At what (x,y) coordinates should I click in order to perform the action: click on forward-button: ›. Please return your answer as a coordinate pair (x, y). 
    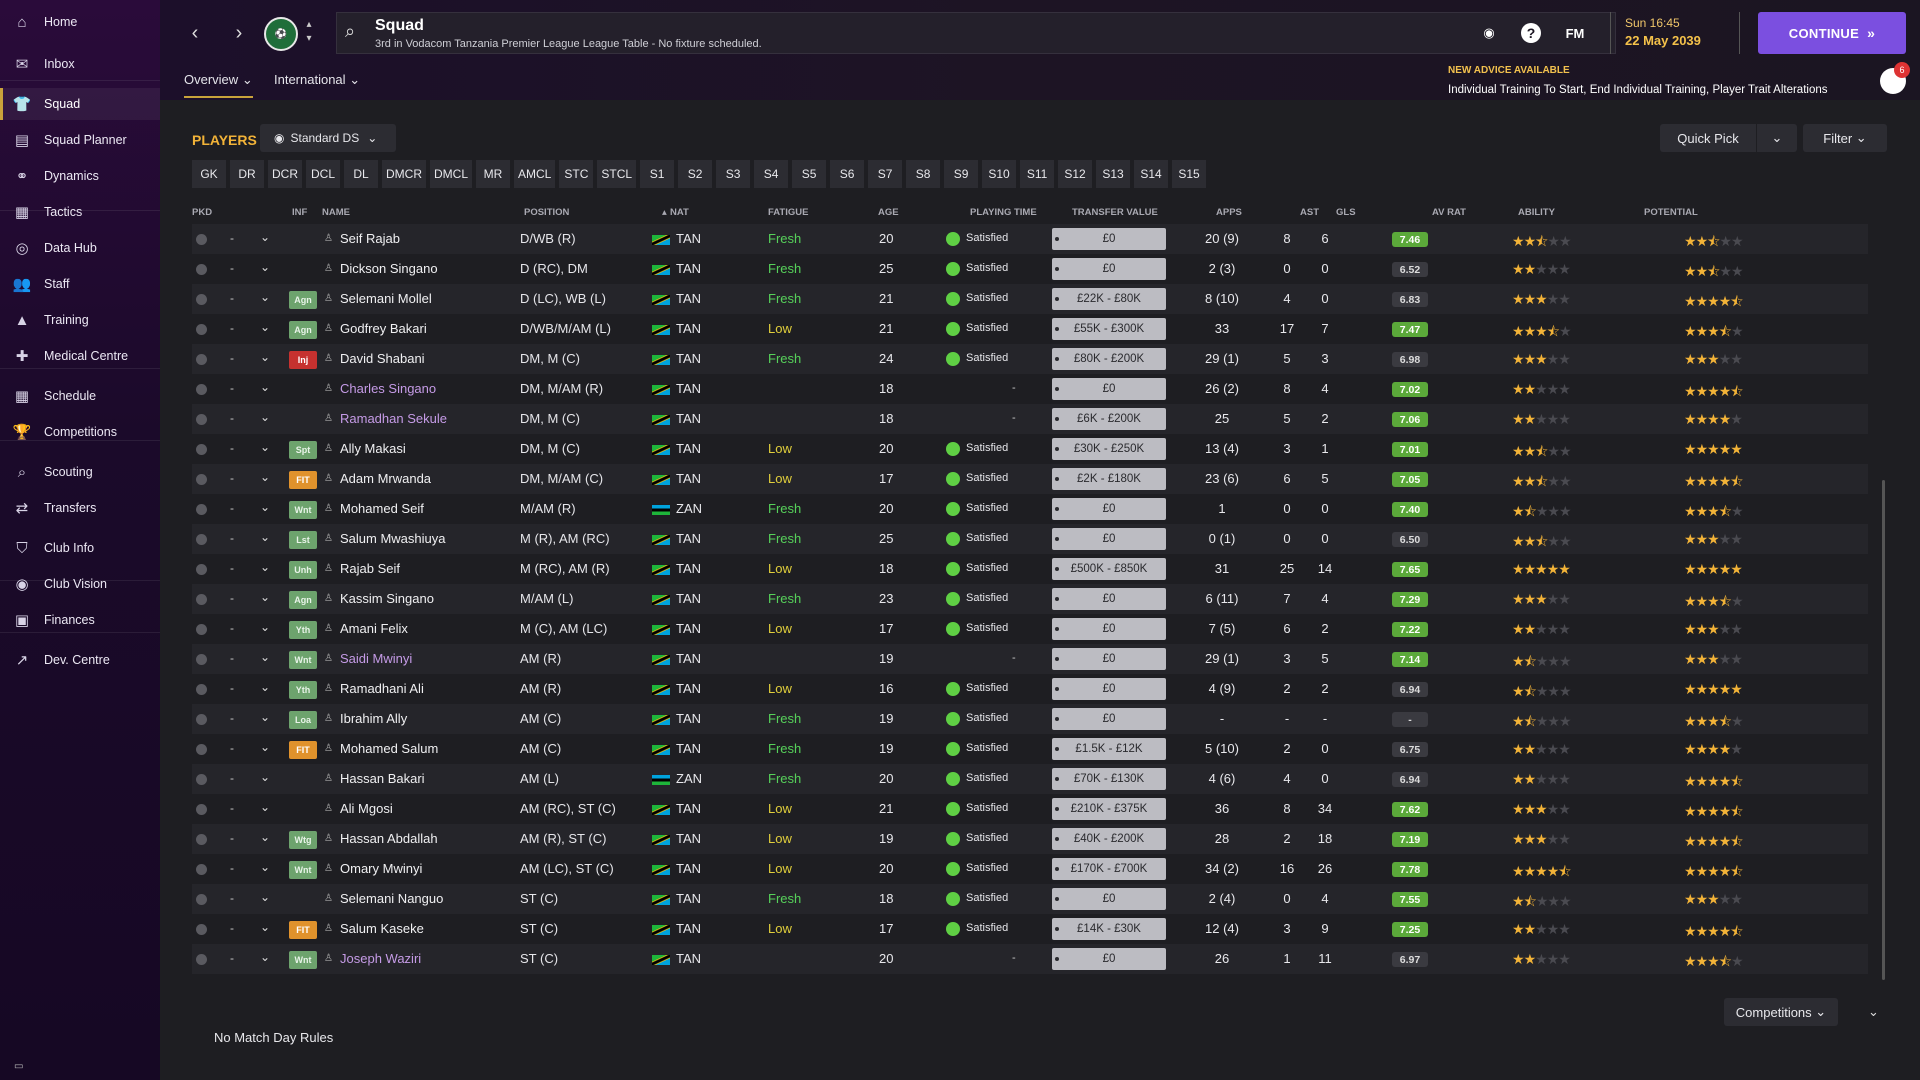
    Looking at the image, I should click on (239, 32).